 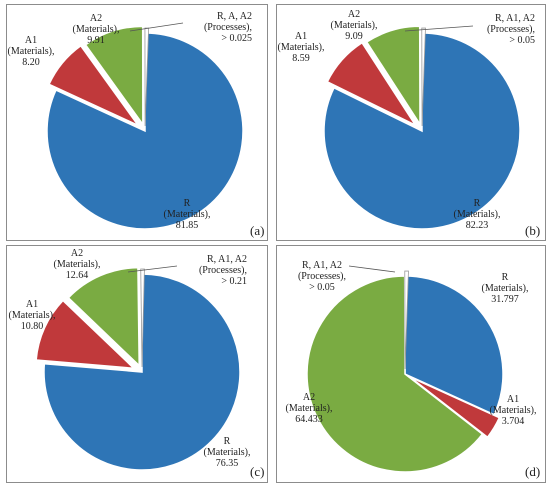 I want to click on panel-letter-b: (b), so click(x=533, y=230).